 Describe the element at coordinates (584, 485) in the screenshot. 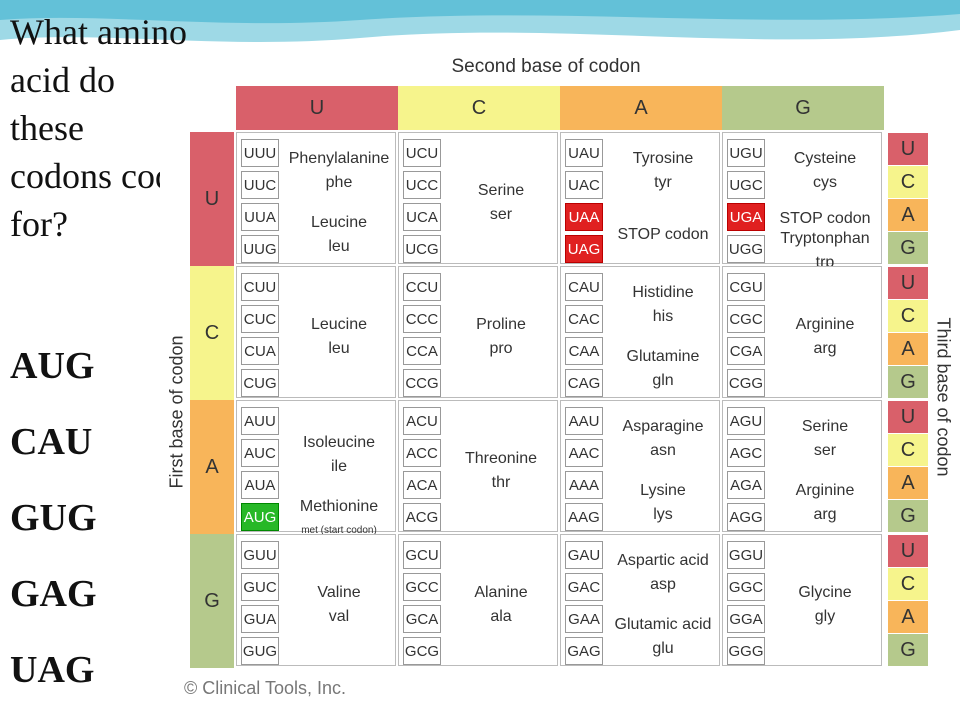

I see `codon-box: AAA` at that location.